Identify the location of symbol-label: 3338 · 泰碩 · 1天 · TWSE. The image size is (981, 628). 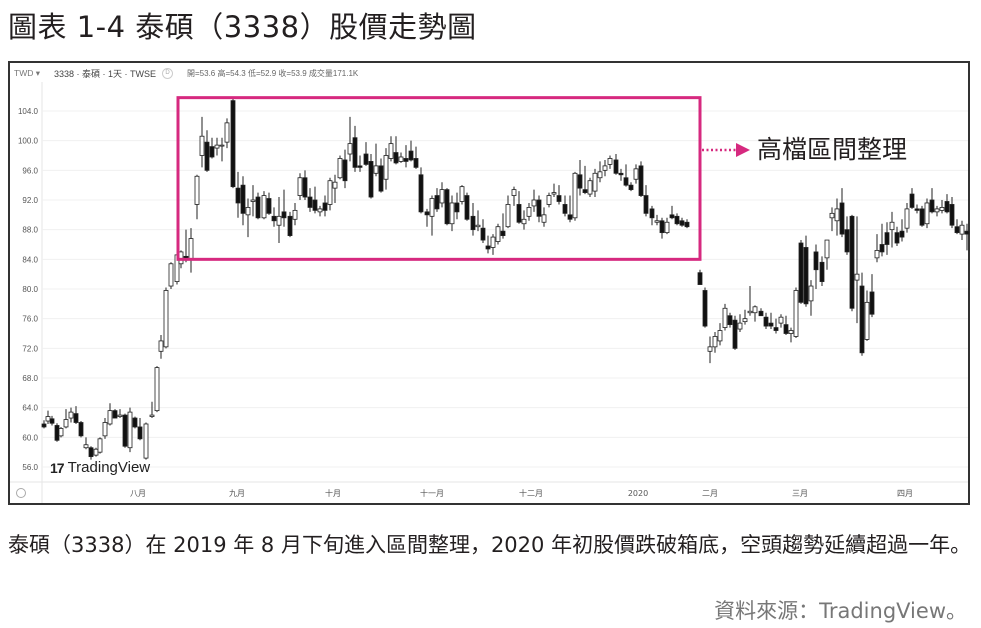
(105, 73).